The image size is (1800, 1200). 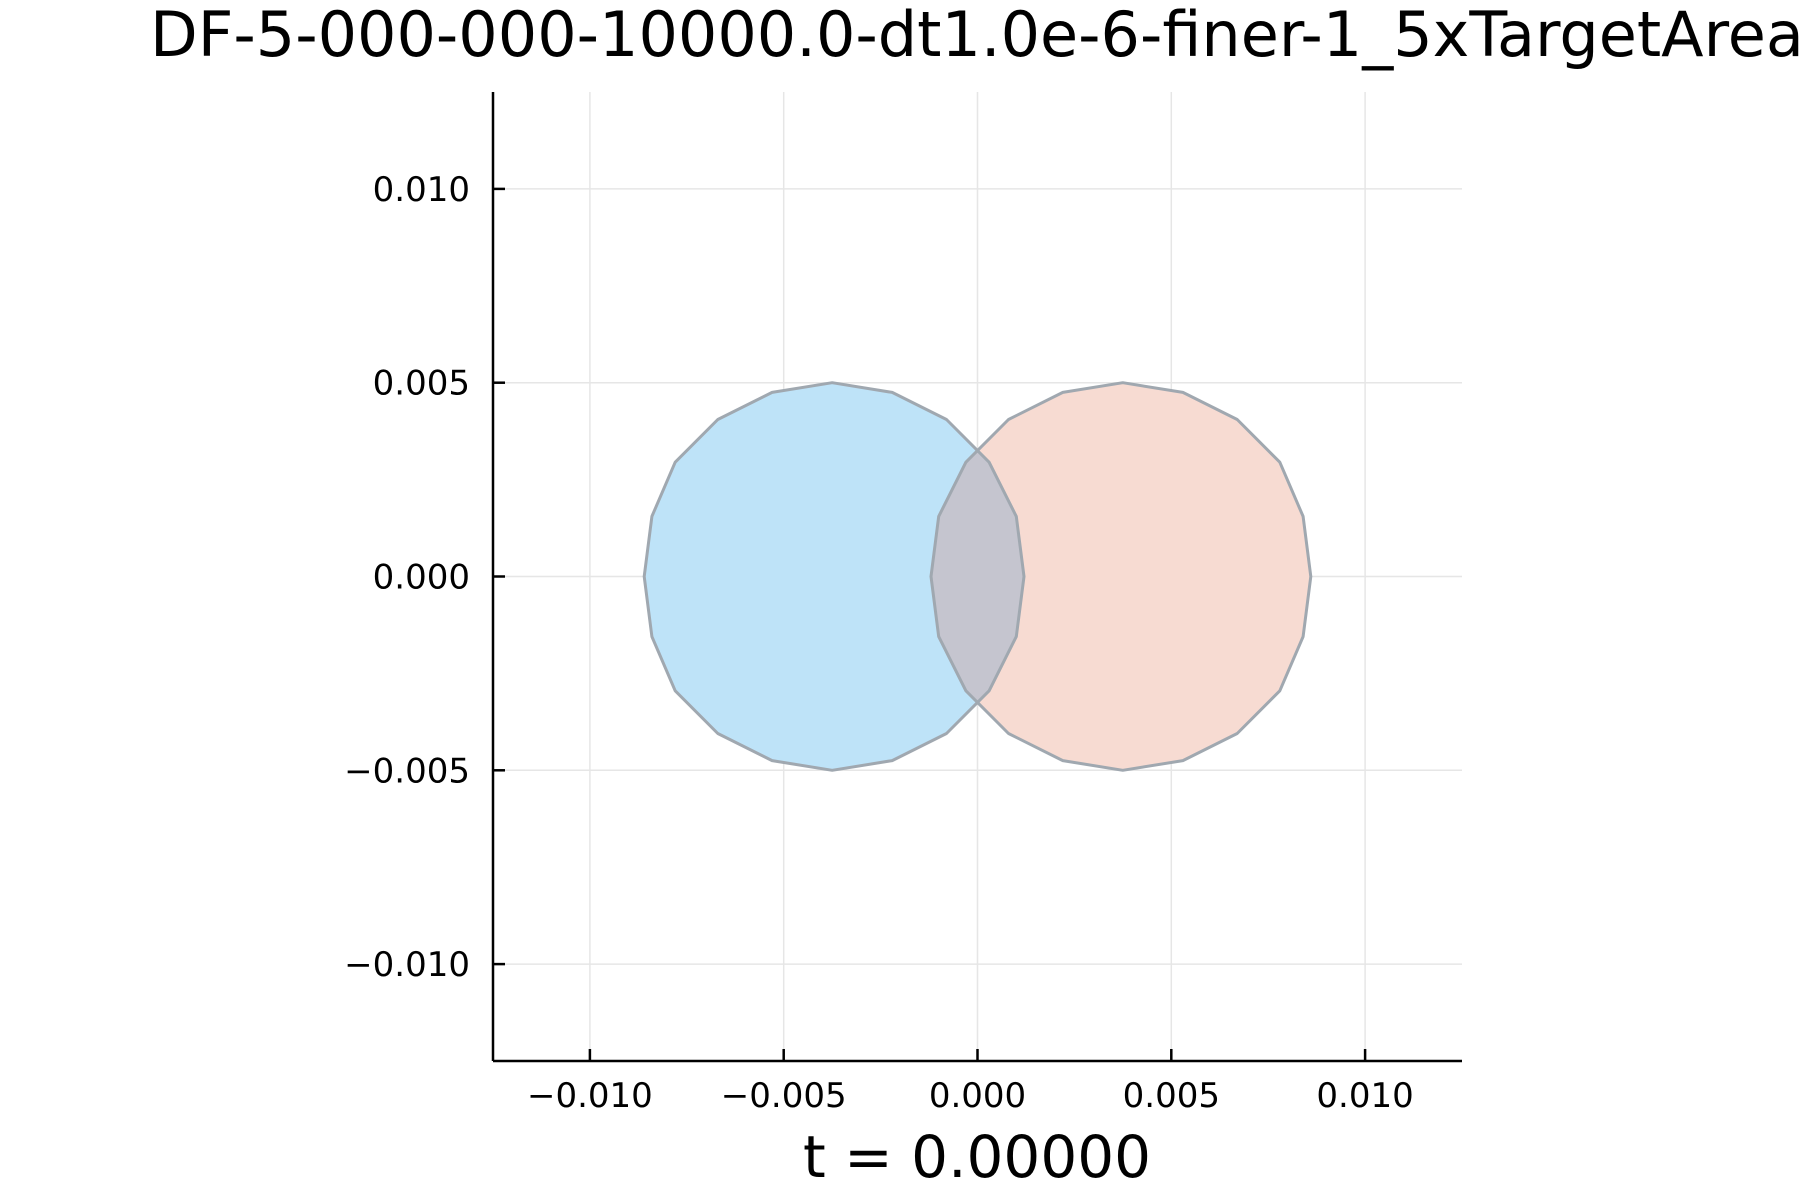 I want to click on y-tick-label-0: 0.010, so click(x=421, y=190).